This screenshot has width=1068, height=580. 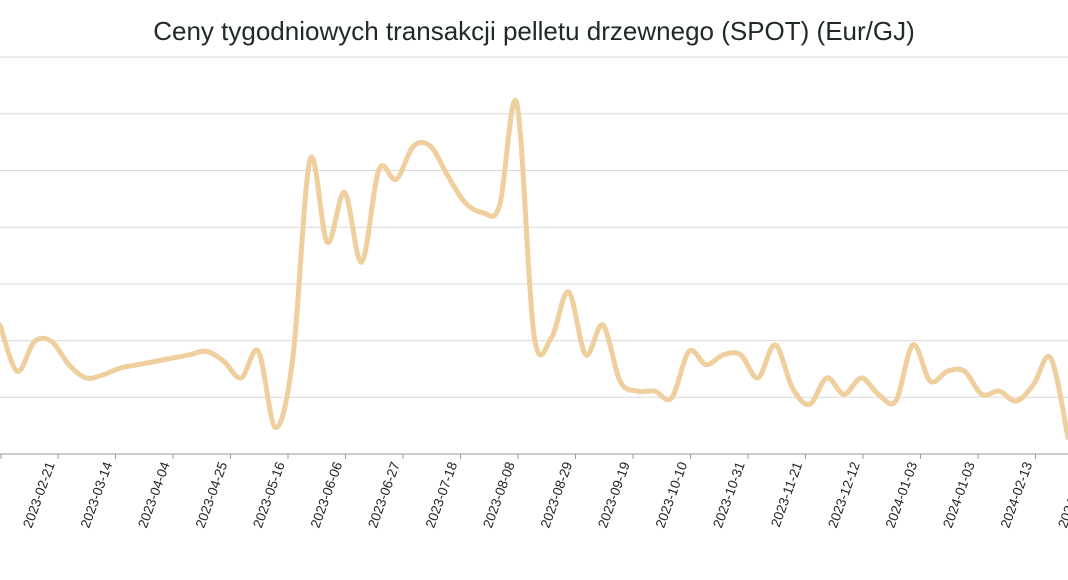 I want to click on x-tick-label: 2023-03-14, so click(x=97, y=494).